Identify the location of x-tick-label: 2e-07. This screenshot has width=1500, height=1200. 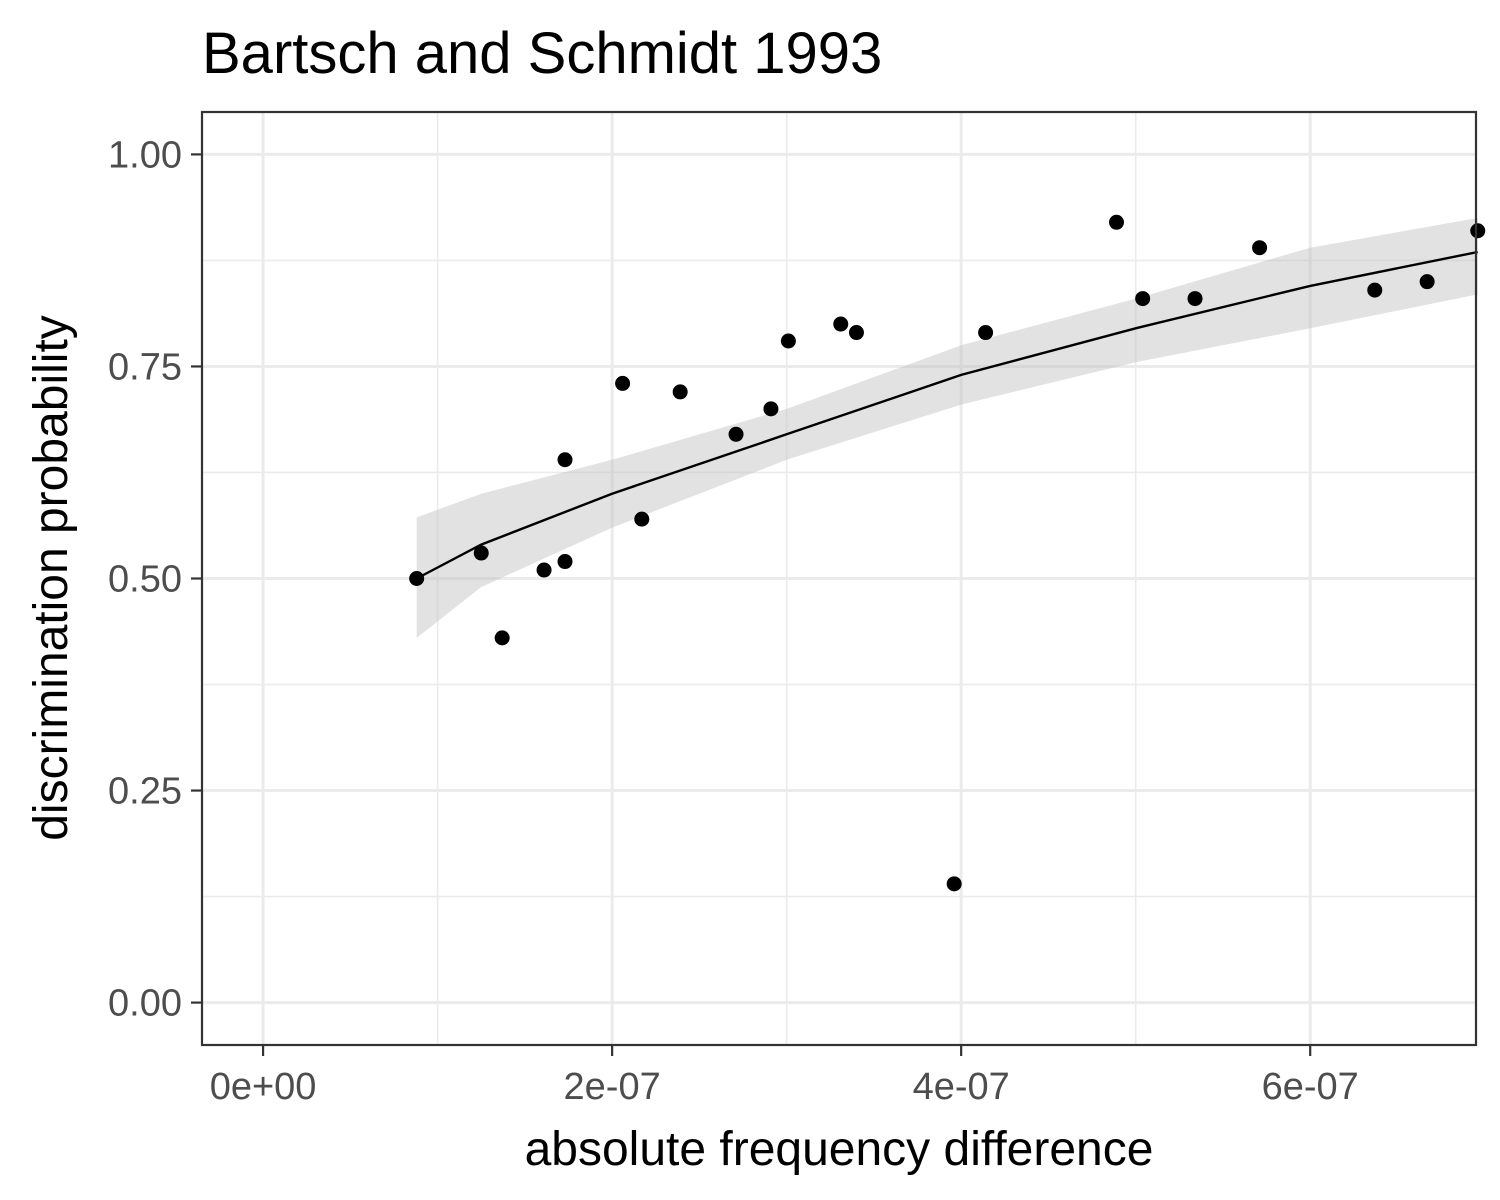
(612, 1087).